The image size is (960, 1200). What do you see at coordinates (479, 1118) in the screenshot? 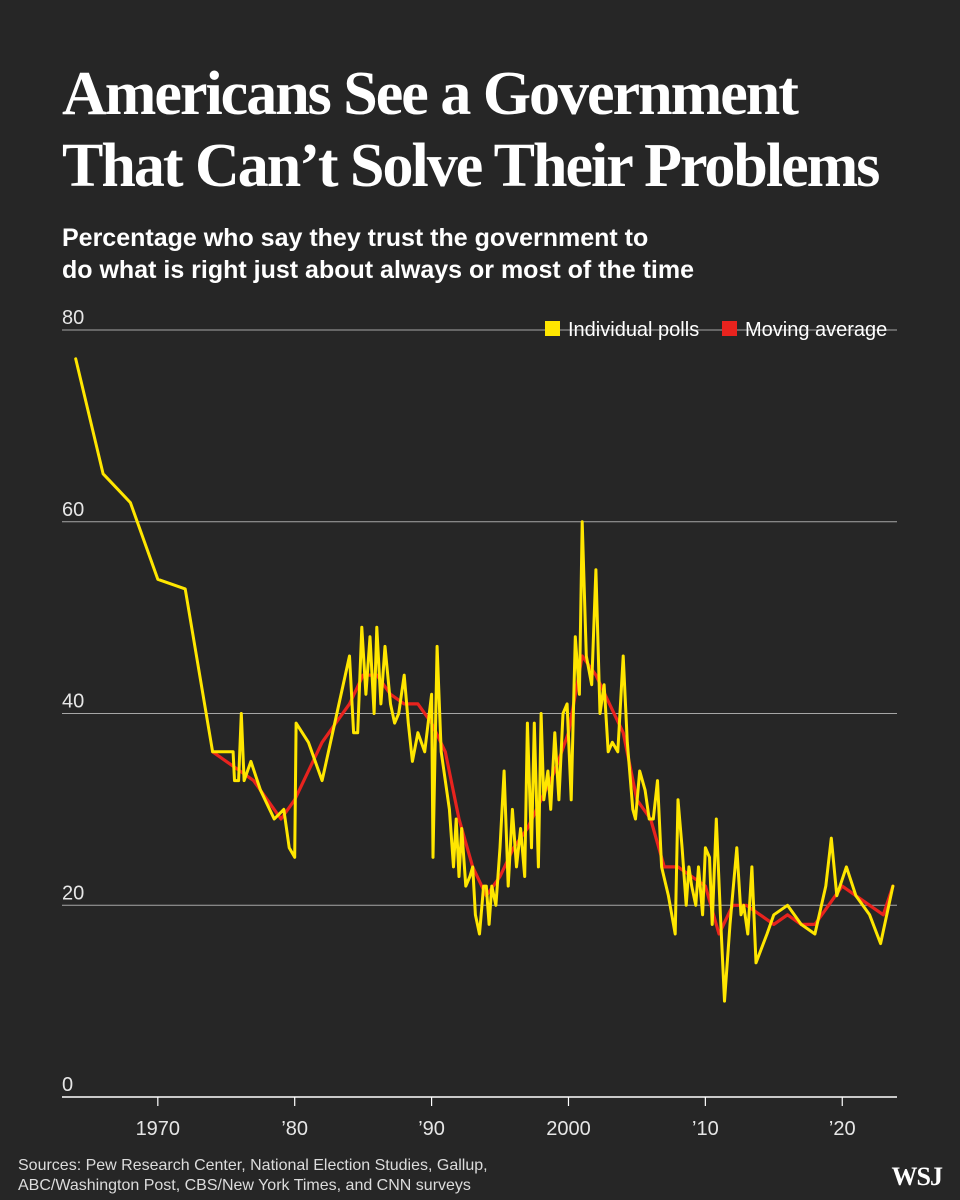
I see `x-axis: 1970 ’80 ’90 2000 ’10 ’20` at bounding box center [479, 1118].